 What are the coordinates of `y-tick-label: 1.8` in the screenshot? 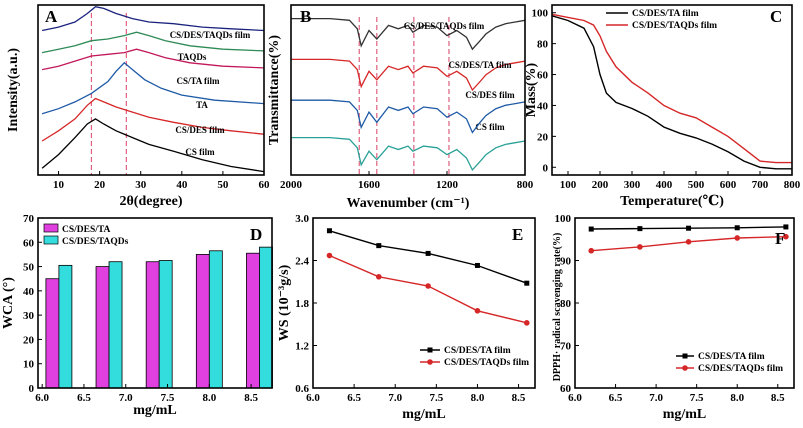 It's located at (302, 304).